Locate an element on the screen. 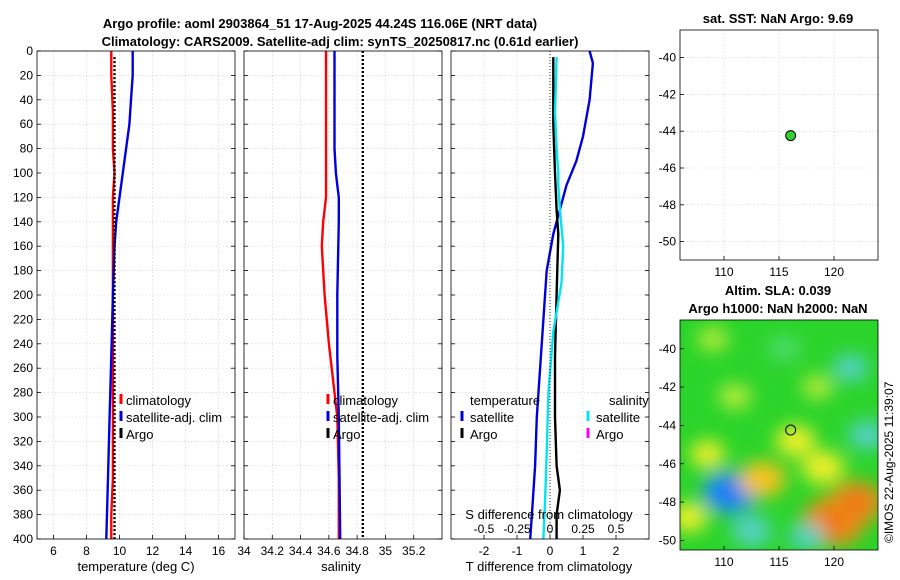  temperature-legend: climatology satellite-adj. clim Argo is located at coordinates (170, 417).